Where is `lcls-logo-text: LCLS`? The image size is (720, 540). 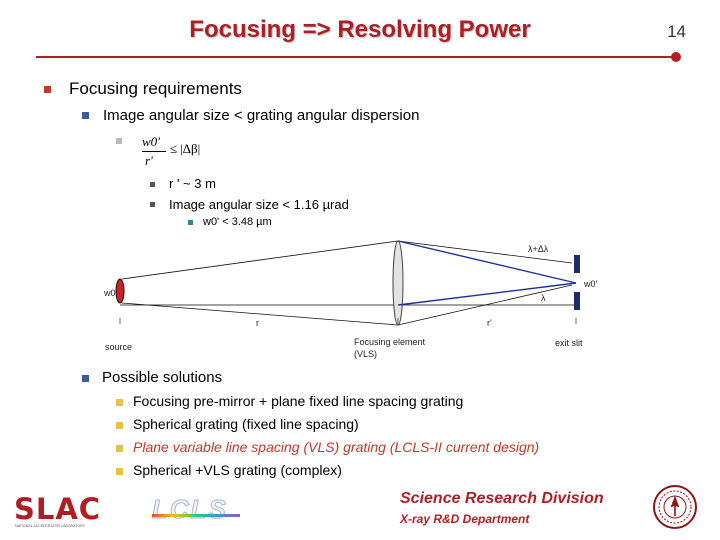
lcls-logo-text: LCLS is located at coordinates (190, 509).